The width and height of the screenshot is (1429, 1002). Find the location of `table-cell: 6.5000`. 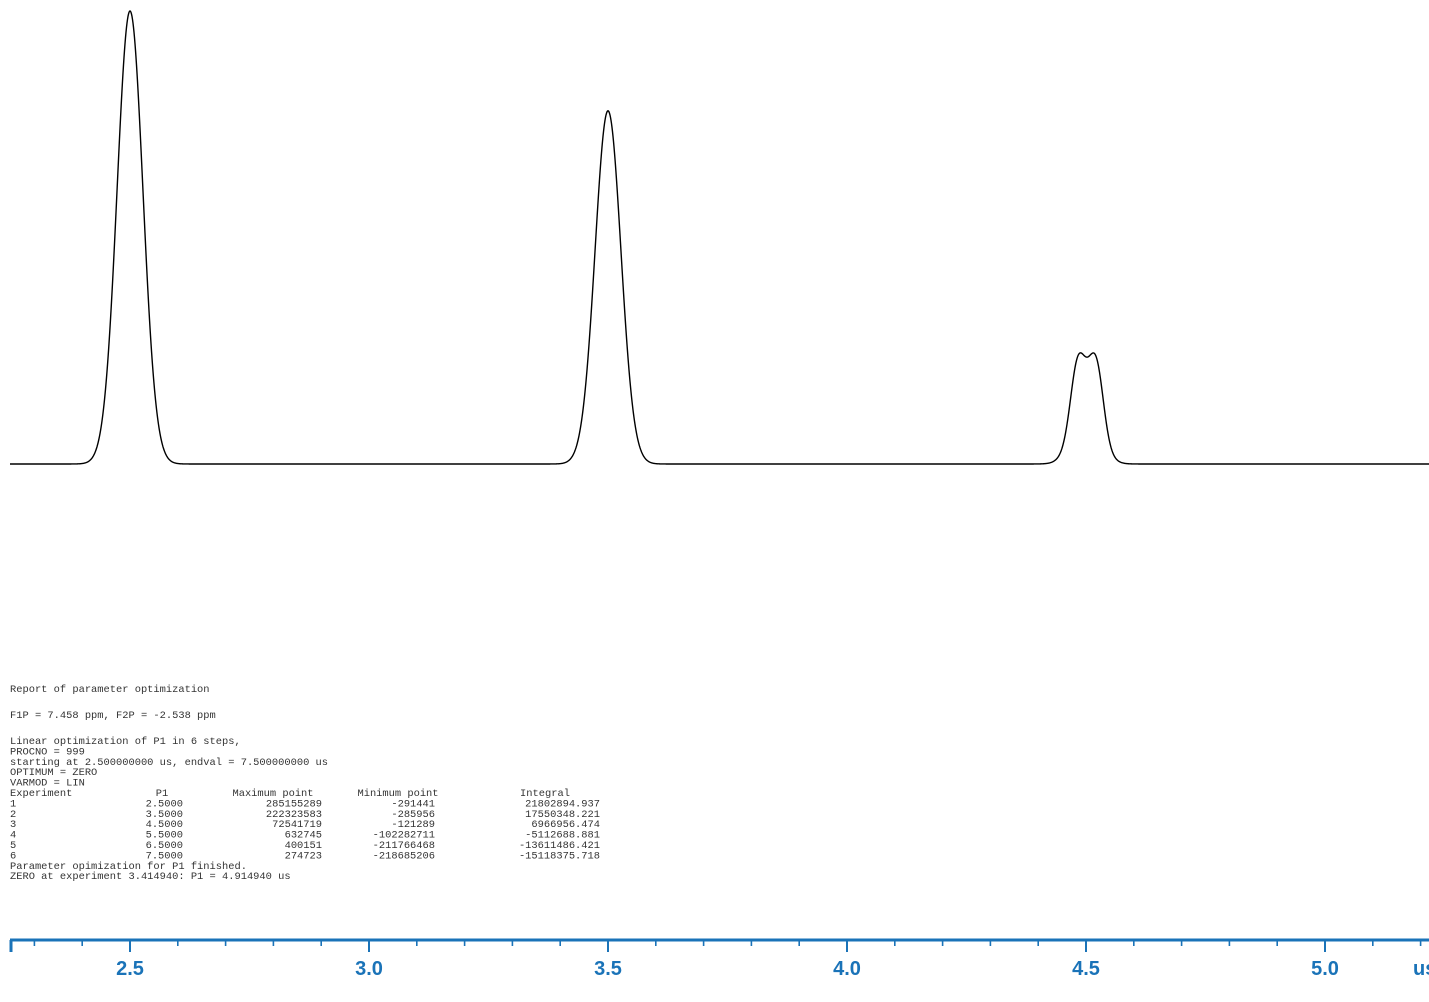

table-cell: 6.5000 is located at coordinates (164, 846).